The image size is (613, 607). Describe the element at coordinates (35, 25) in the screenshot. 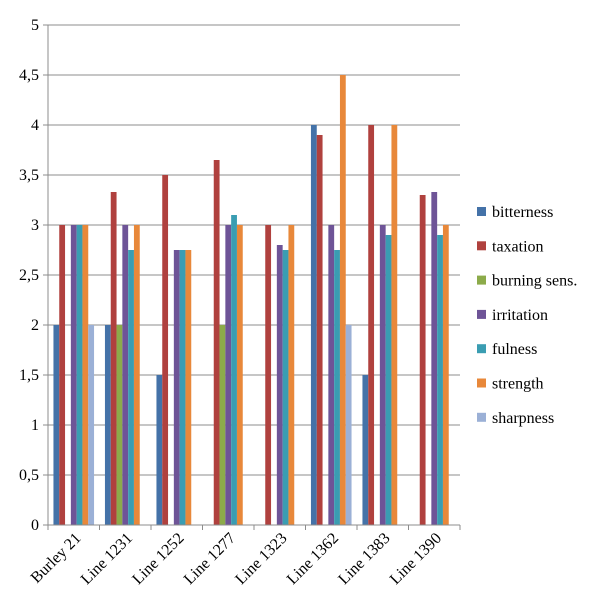

I see `y-tick-label: 5` at that location.